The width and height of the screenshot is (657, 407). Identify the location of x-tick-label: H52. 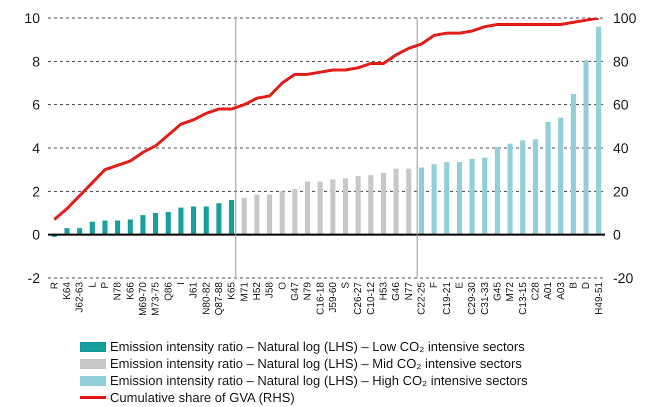
(257, 291).